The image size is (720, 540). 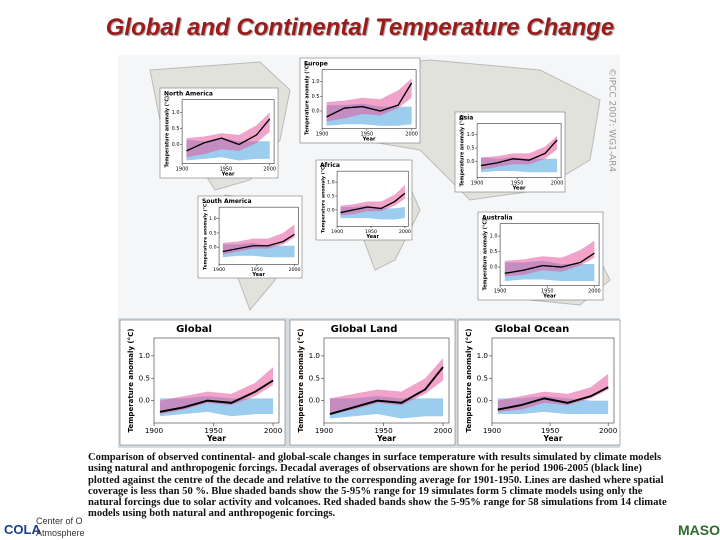 I want to click on logo-text: Center of O, so click(x=59, y=521).